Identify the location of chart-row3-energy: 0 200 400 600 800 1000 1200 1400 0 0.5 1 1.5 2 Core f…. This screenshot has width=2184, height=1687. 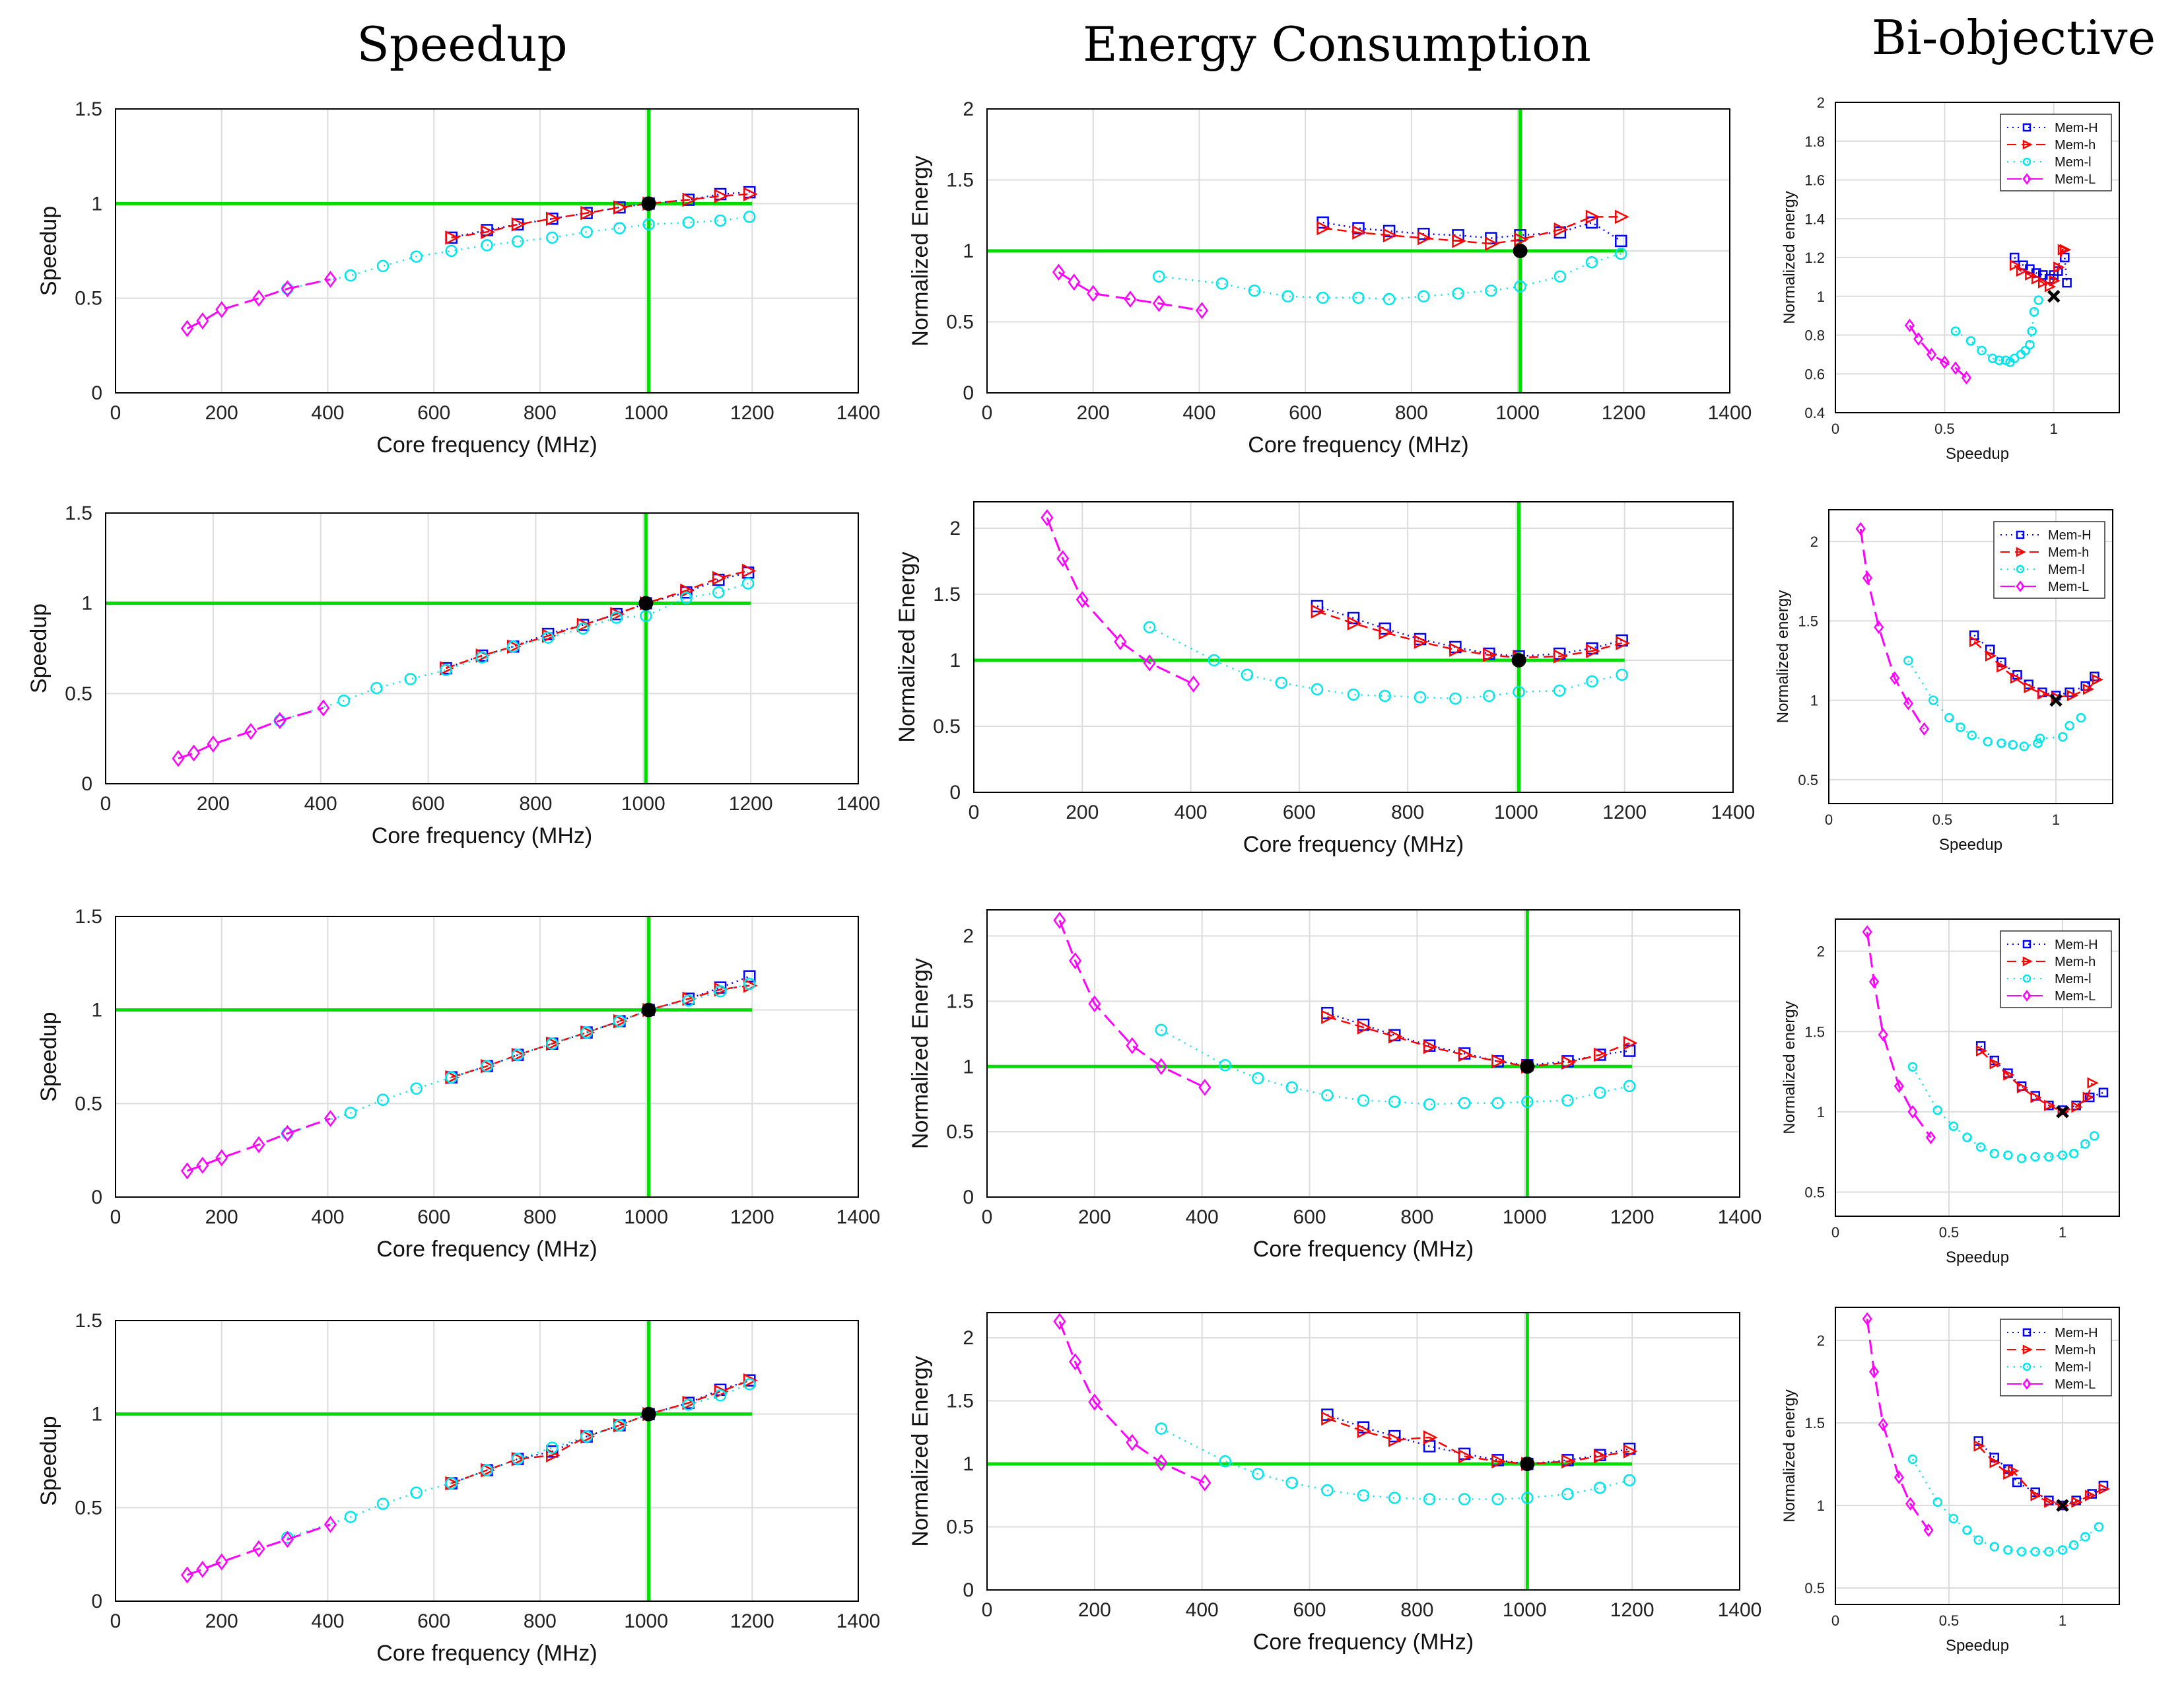
(1335, 1085).